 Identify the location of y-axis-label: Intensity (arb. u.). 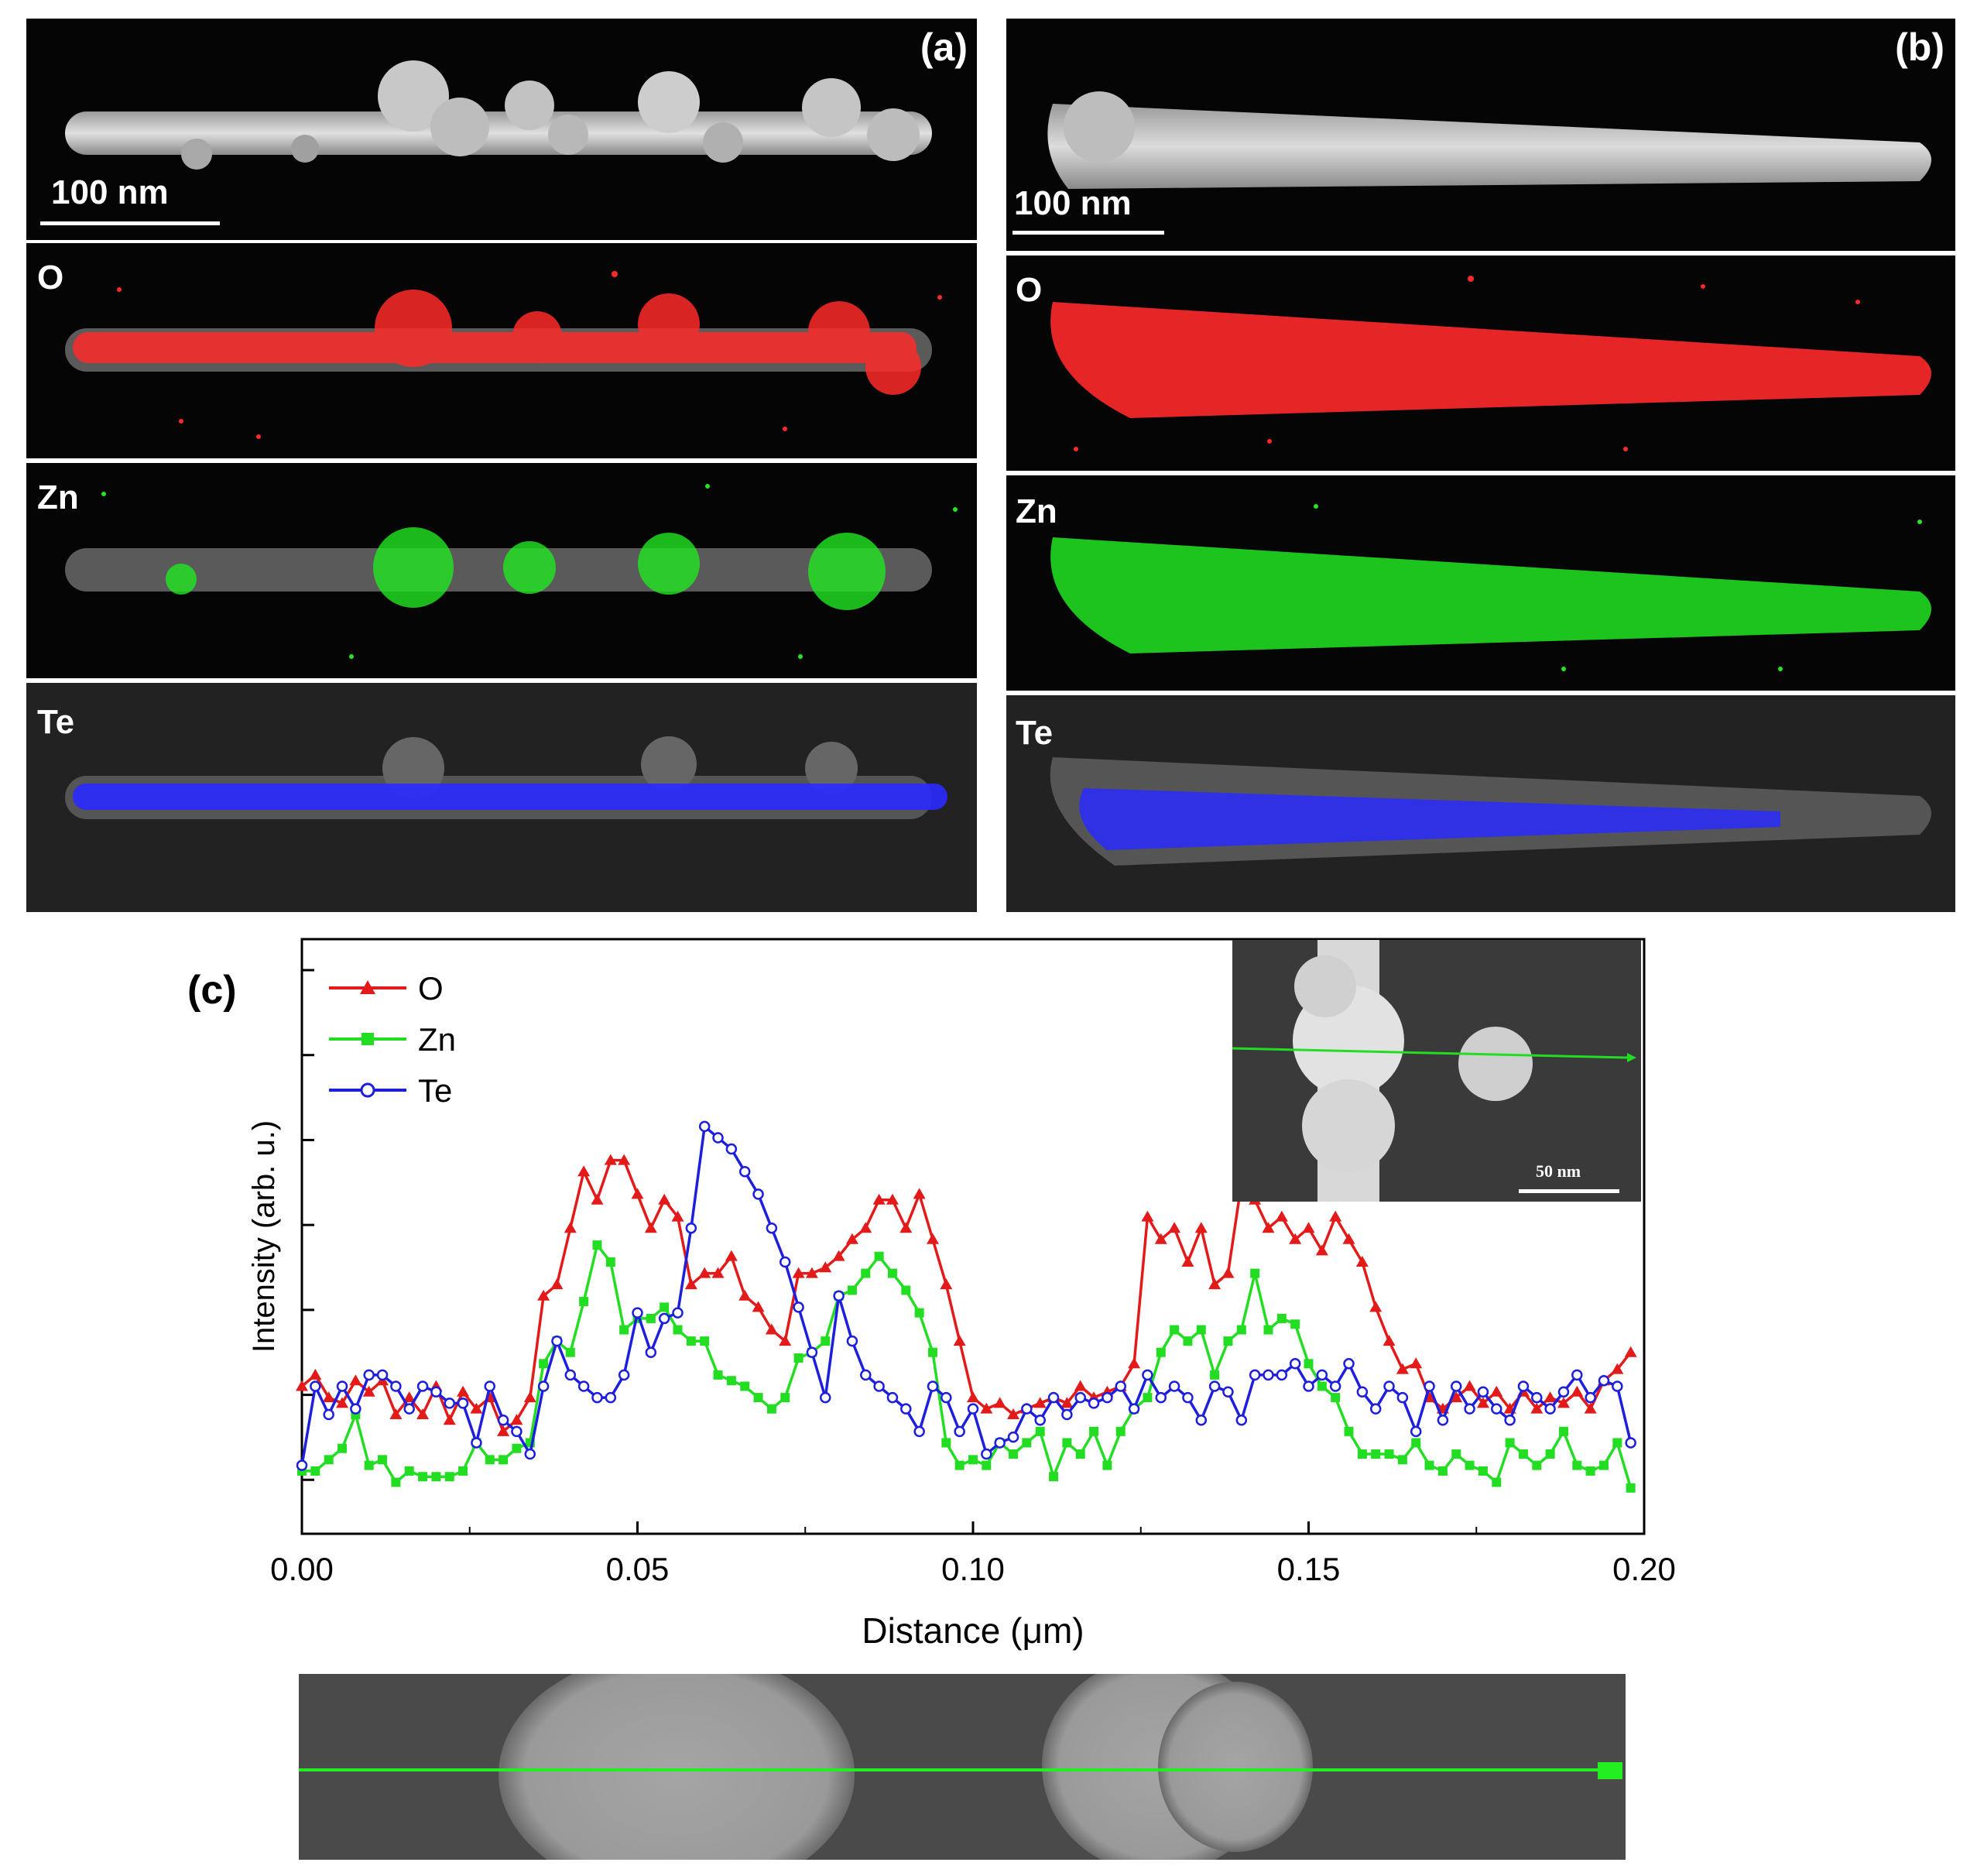
(264, 1236).